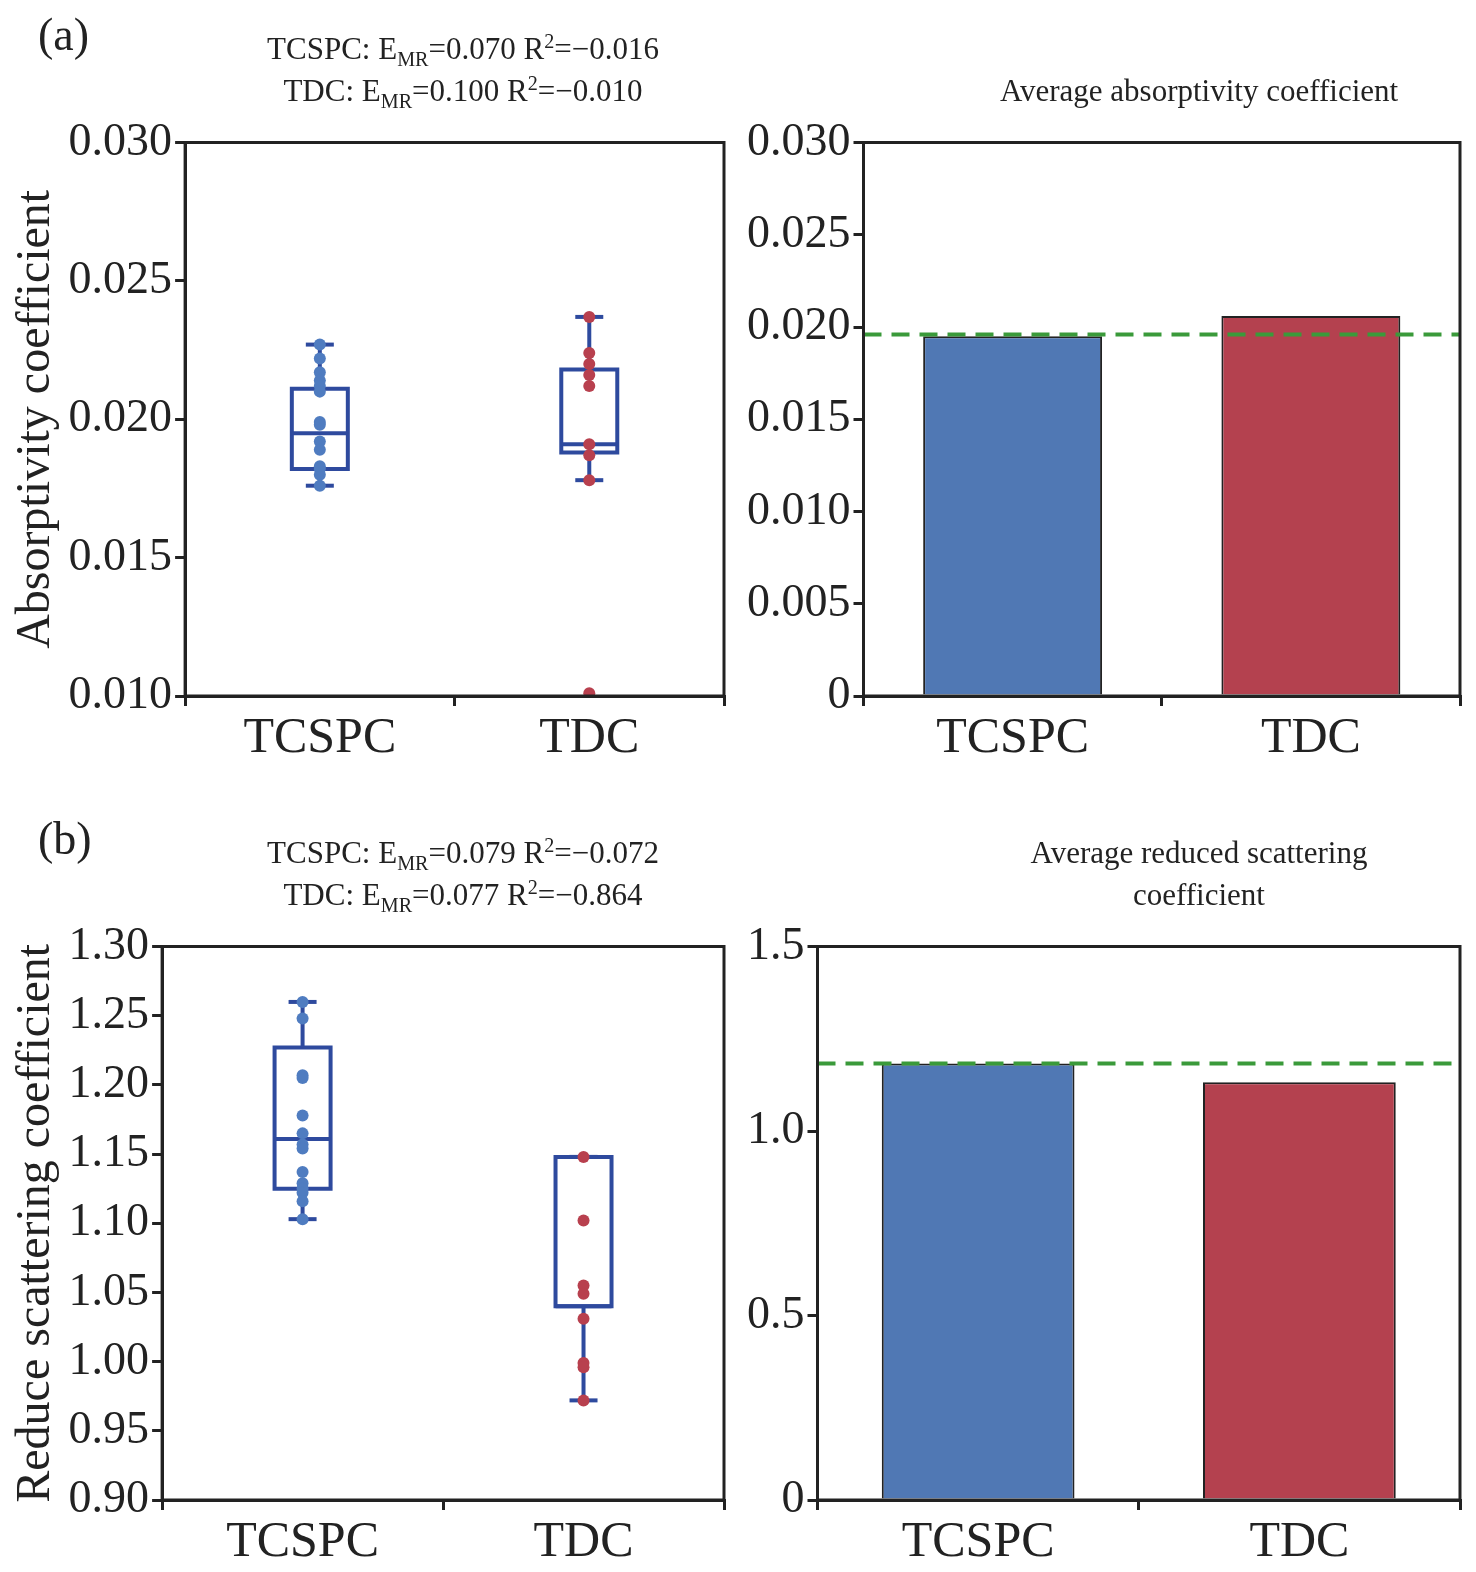  Describe the element at coordinates (776, 1128) in the screenshot. I see `y-tick-label: 1.0` at that location.